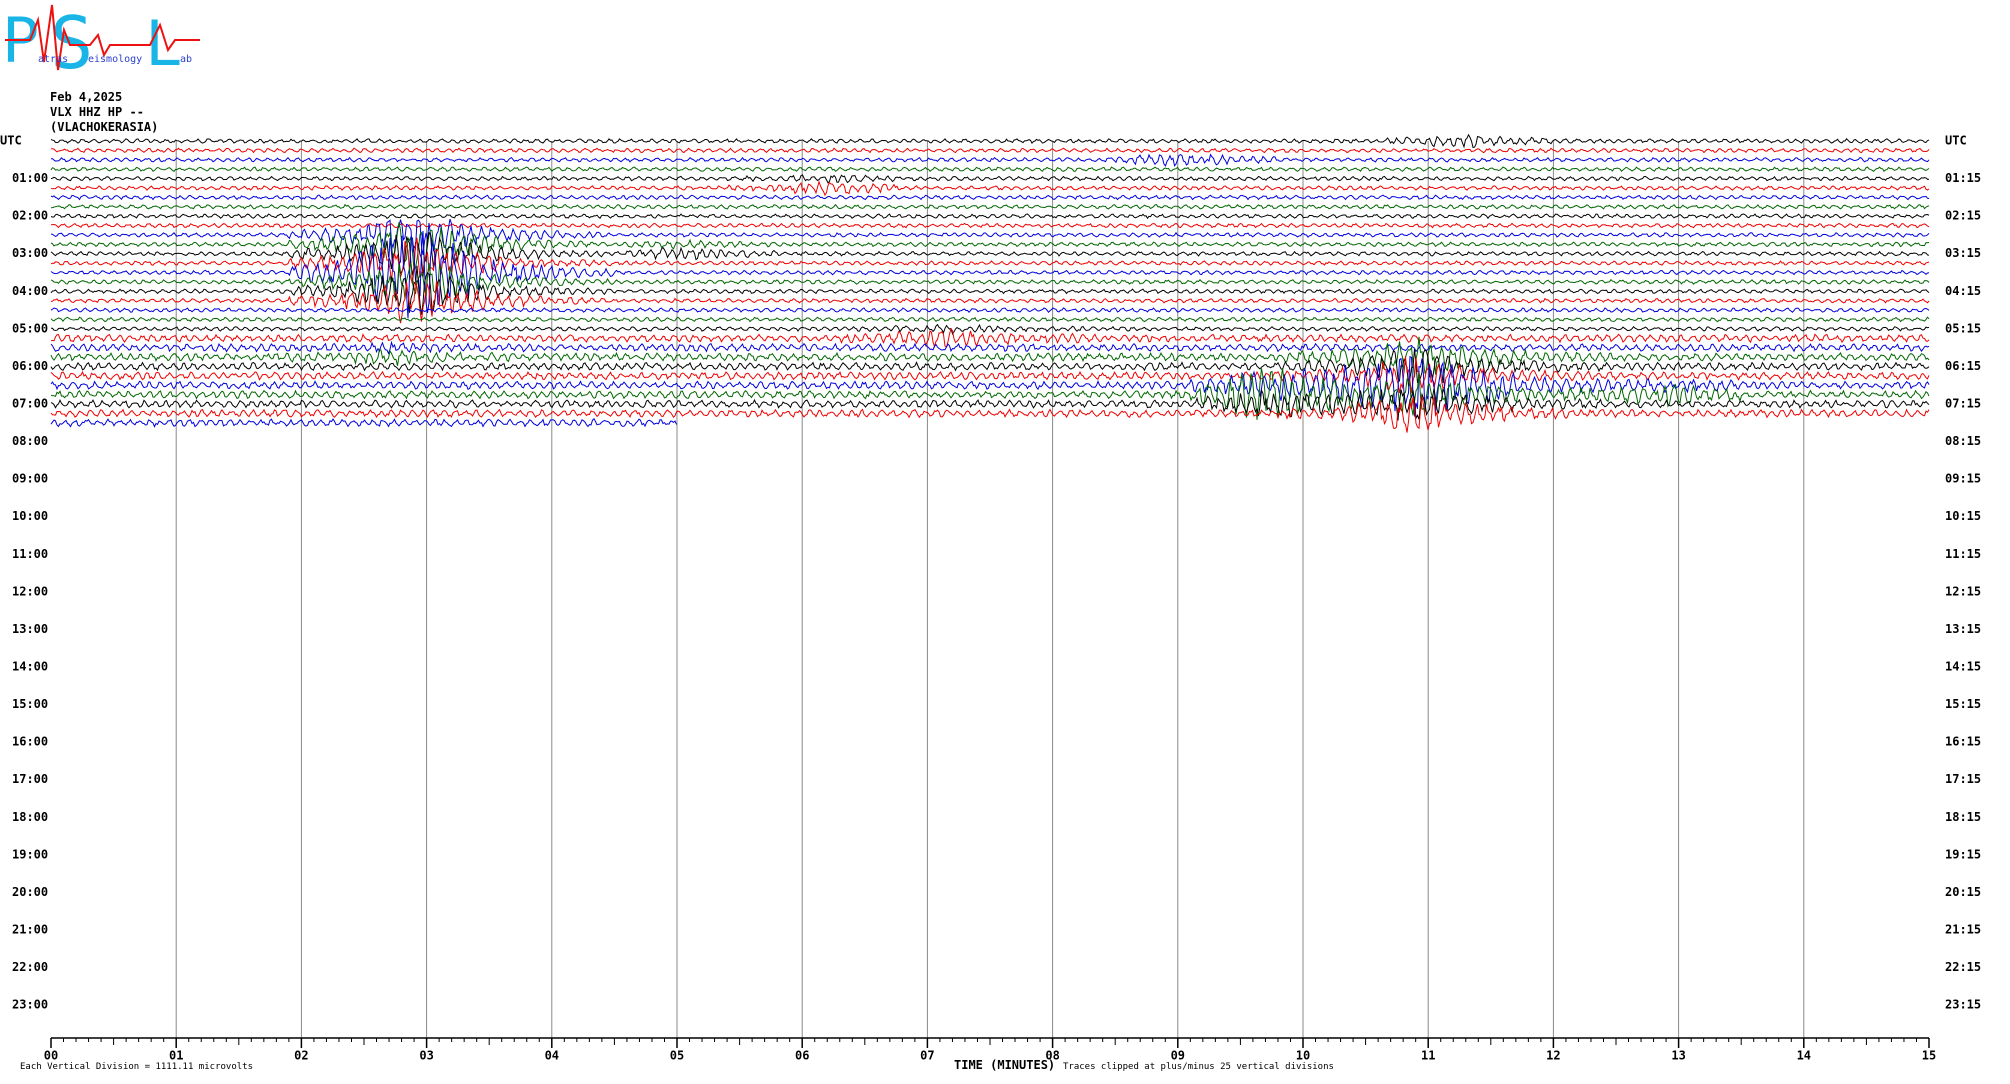  I want to click on x-axis-title: TIME (MINUTES), so click(1004, 1065).